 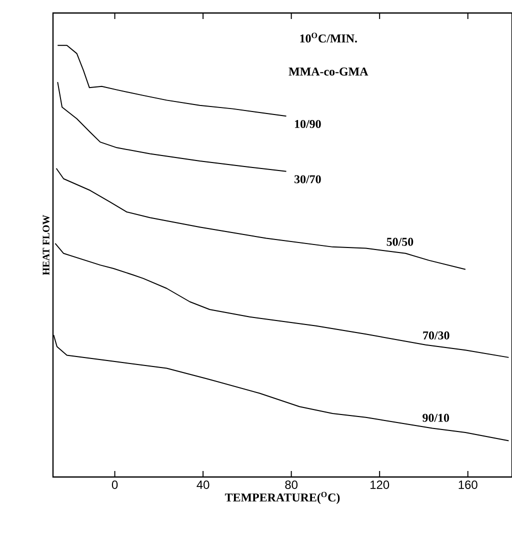 I want to click on x-tick-label: 120, so click(x=380, y=484).